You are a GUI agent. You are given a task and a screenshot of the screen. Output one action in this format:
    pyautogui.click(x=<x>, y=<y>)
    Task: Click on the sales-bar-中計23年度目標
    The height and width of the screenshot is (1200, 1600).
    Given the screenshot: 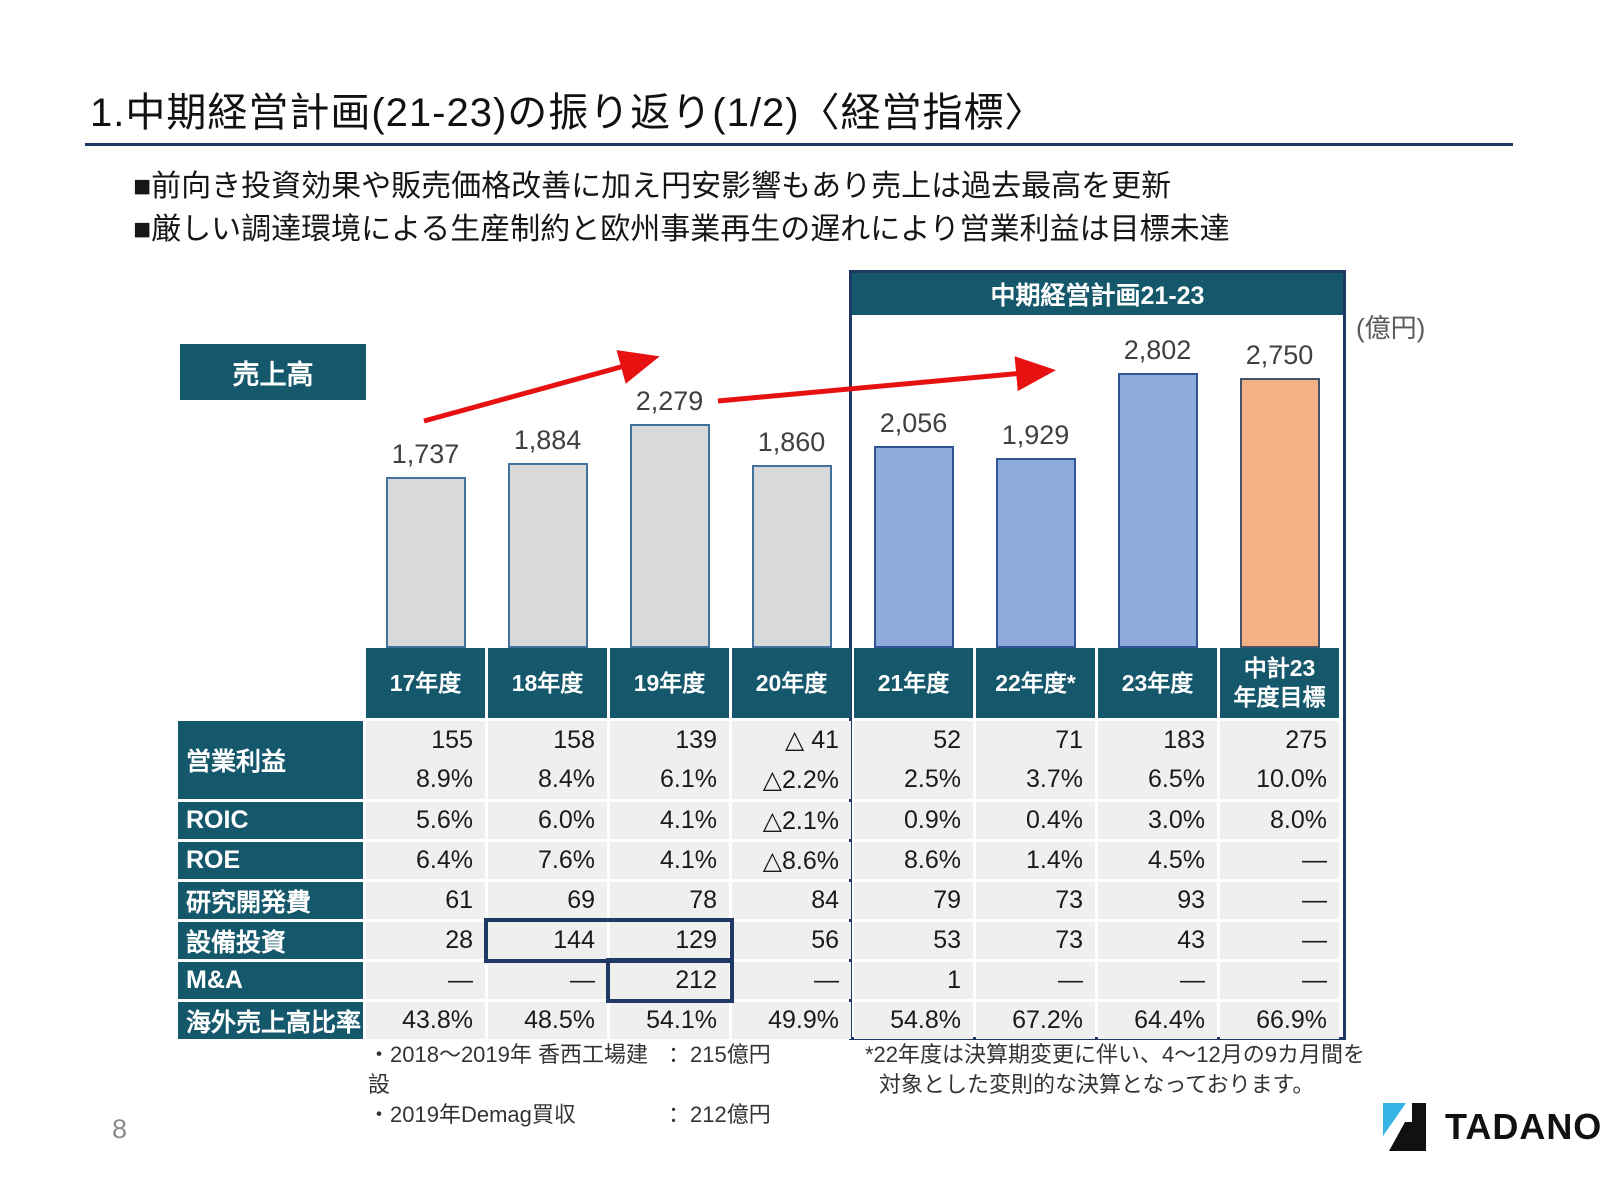 What is the action you would take?
    pyautogui.click(x=1279, y=513)
    